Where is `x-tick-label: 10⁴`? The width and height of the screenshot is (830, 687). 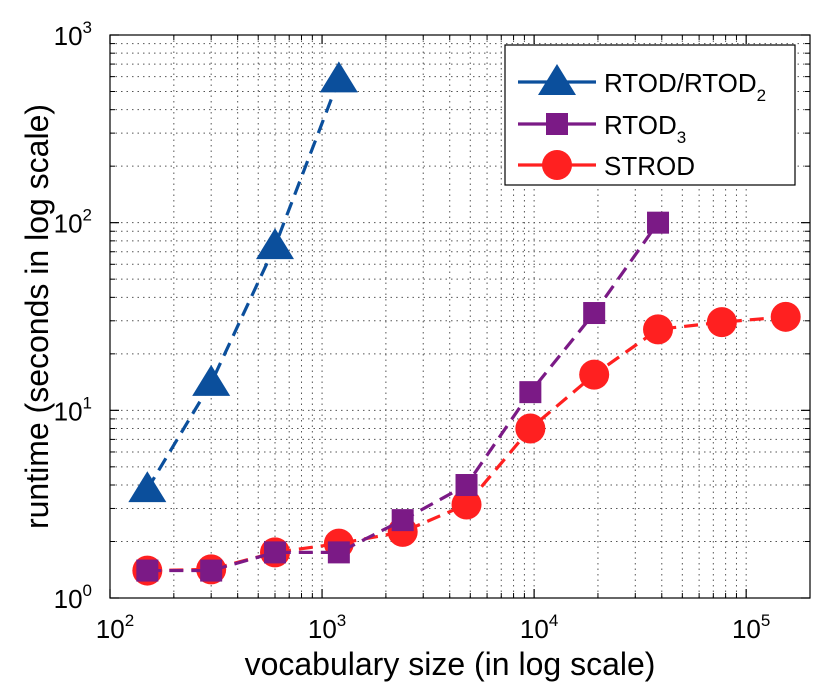
x-tick-label: 10⁴ is located at coordinates (539, 627).